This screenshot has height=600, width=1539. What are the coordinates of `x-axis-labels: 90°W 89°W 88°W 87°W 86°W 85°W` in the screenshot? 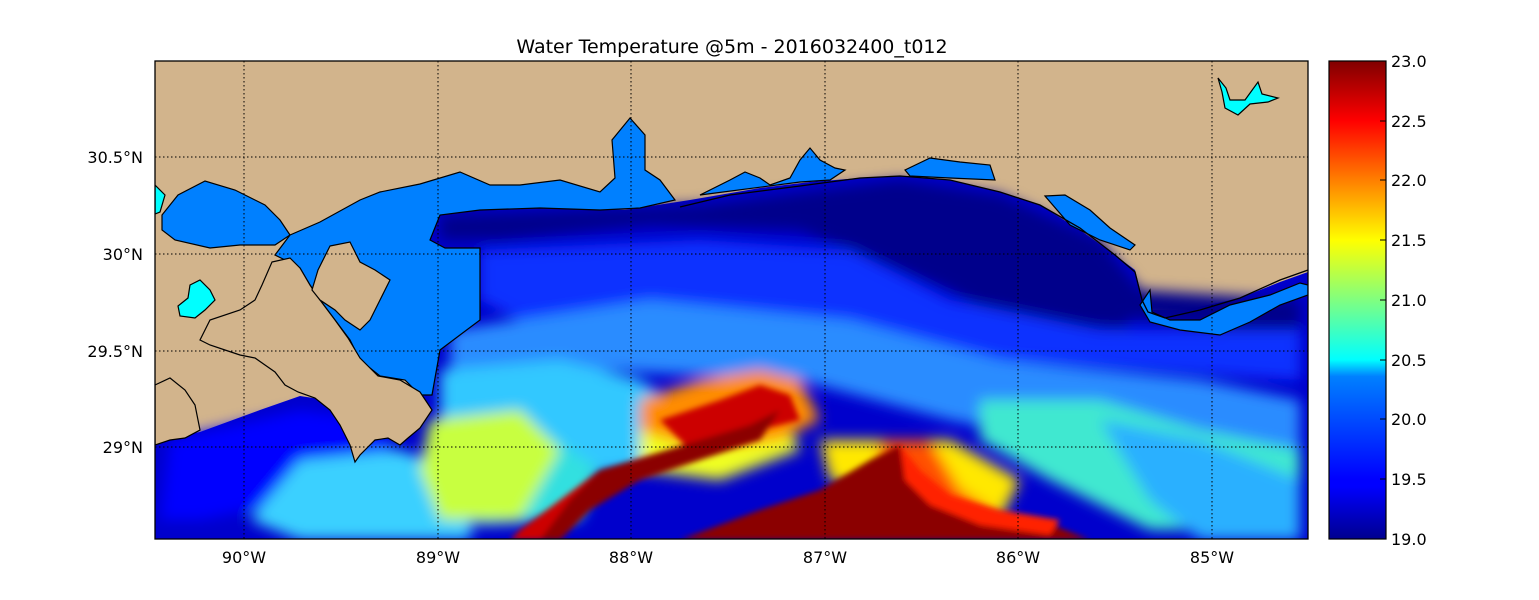 It's located at (728, 557).